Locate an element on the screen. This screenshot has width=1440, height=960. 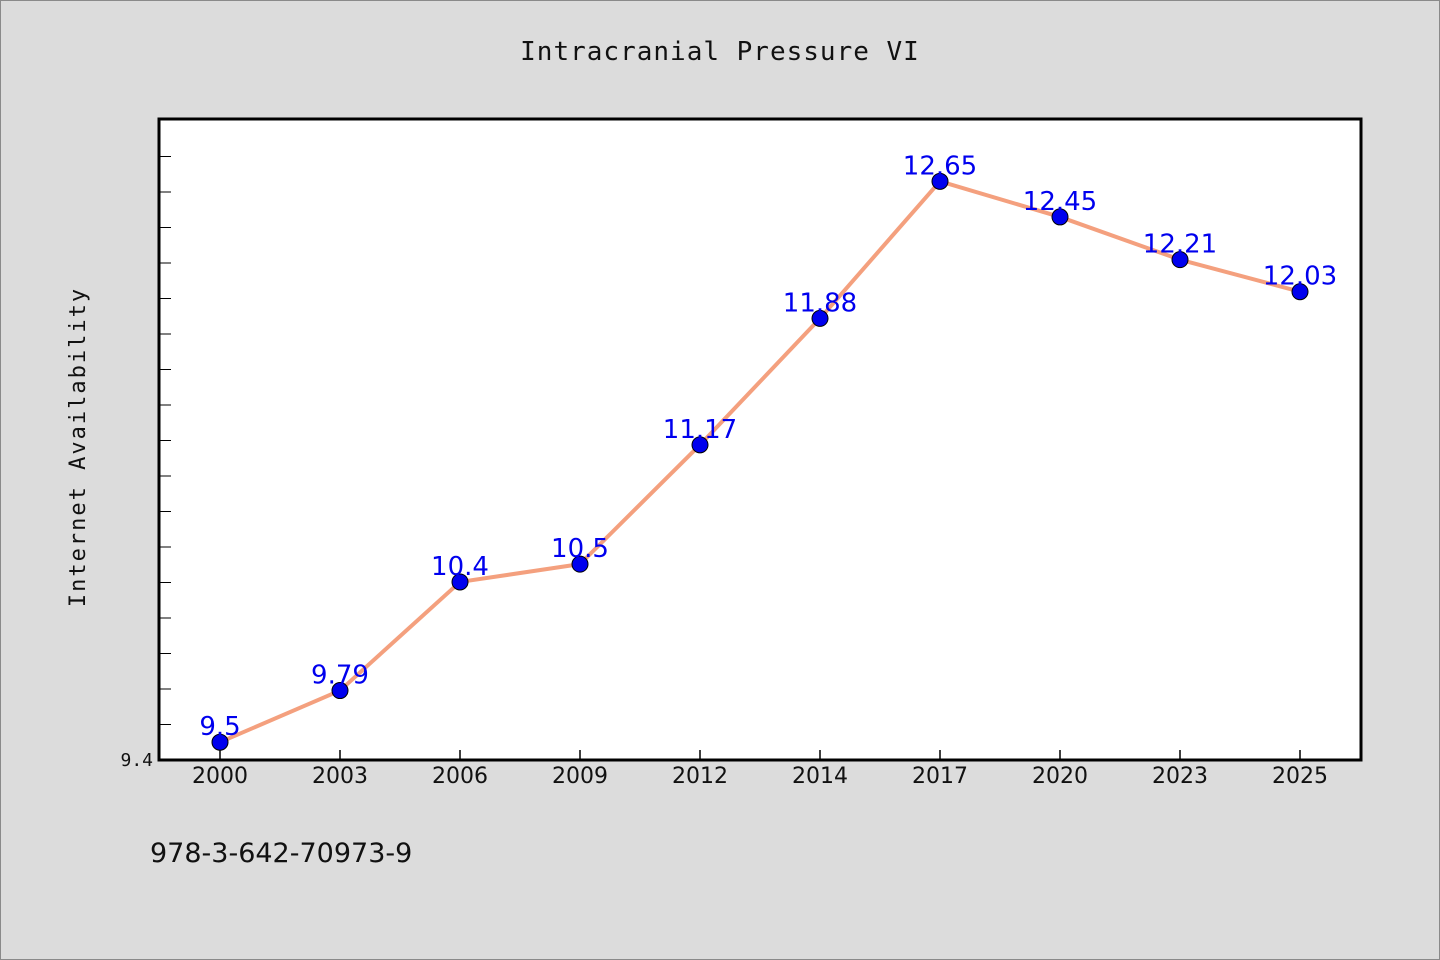
y-axis-tick-labels: 9.4 is located at coordinates (136, 760).